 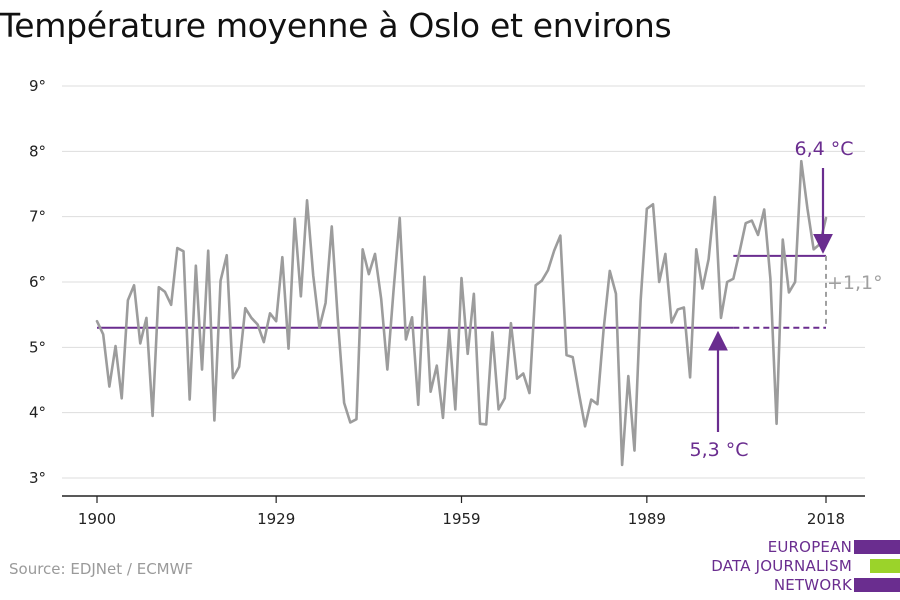 What do you see at coordinates (276, 519) in the screenshot?
I see `x-tick-label-1929: 1929` at bounding box center [276, 519].